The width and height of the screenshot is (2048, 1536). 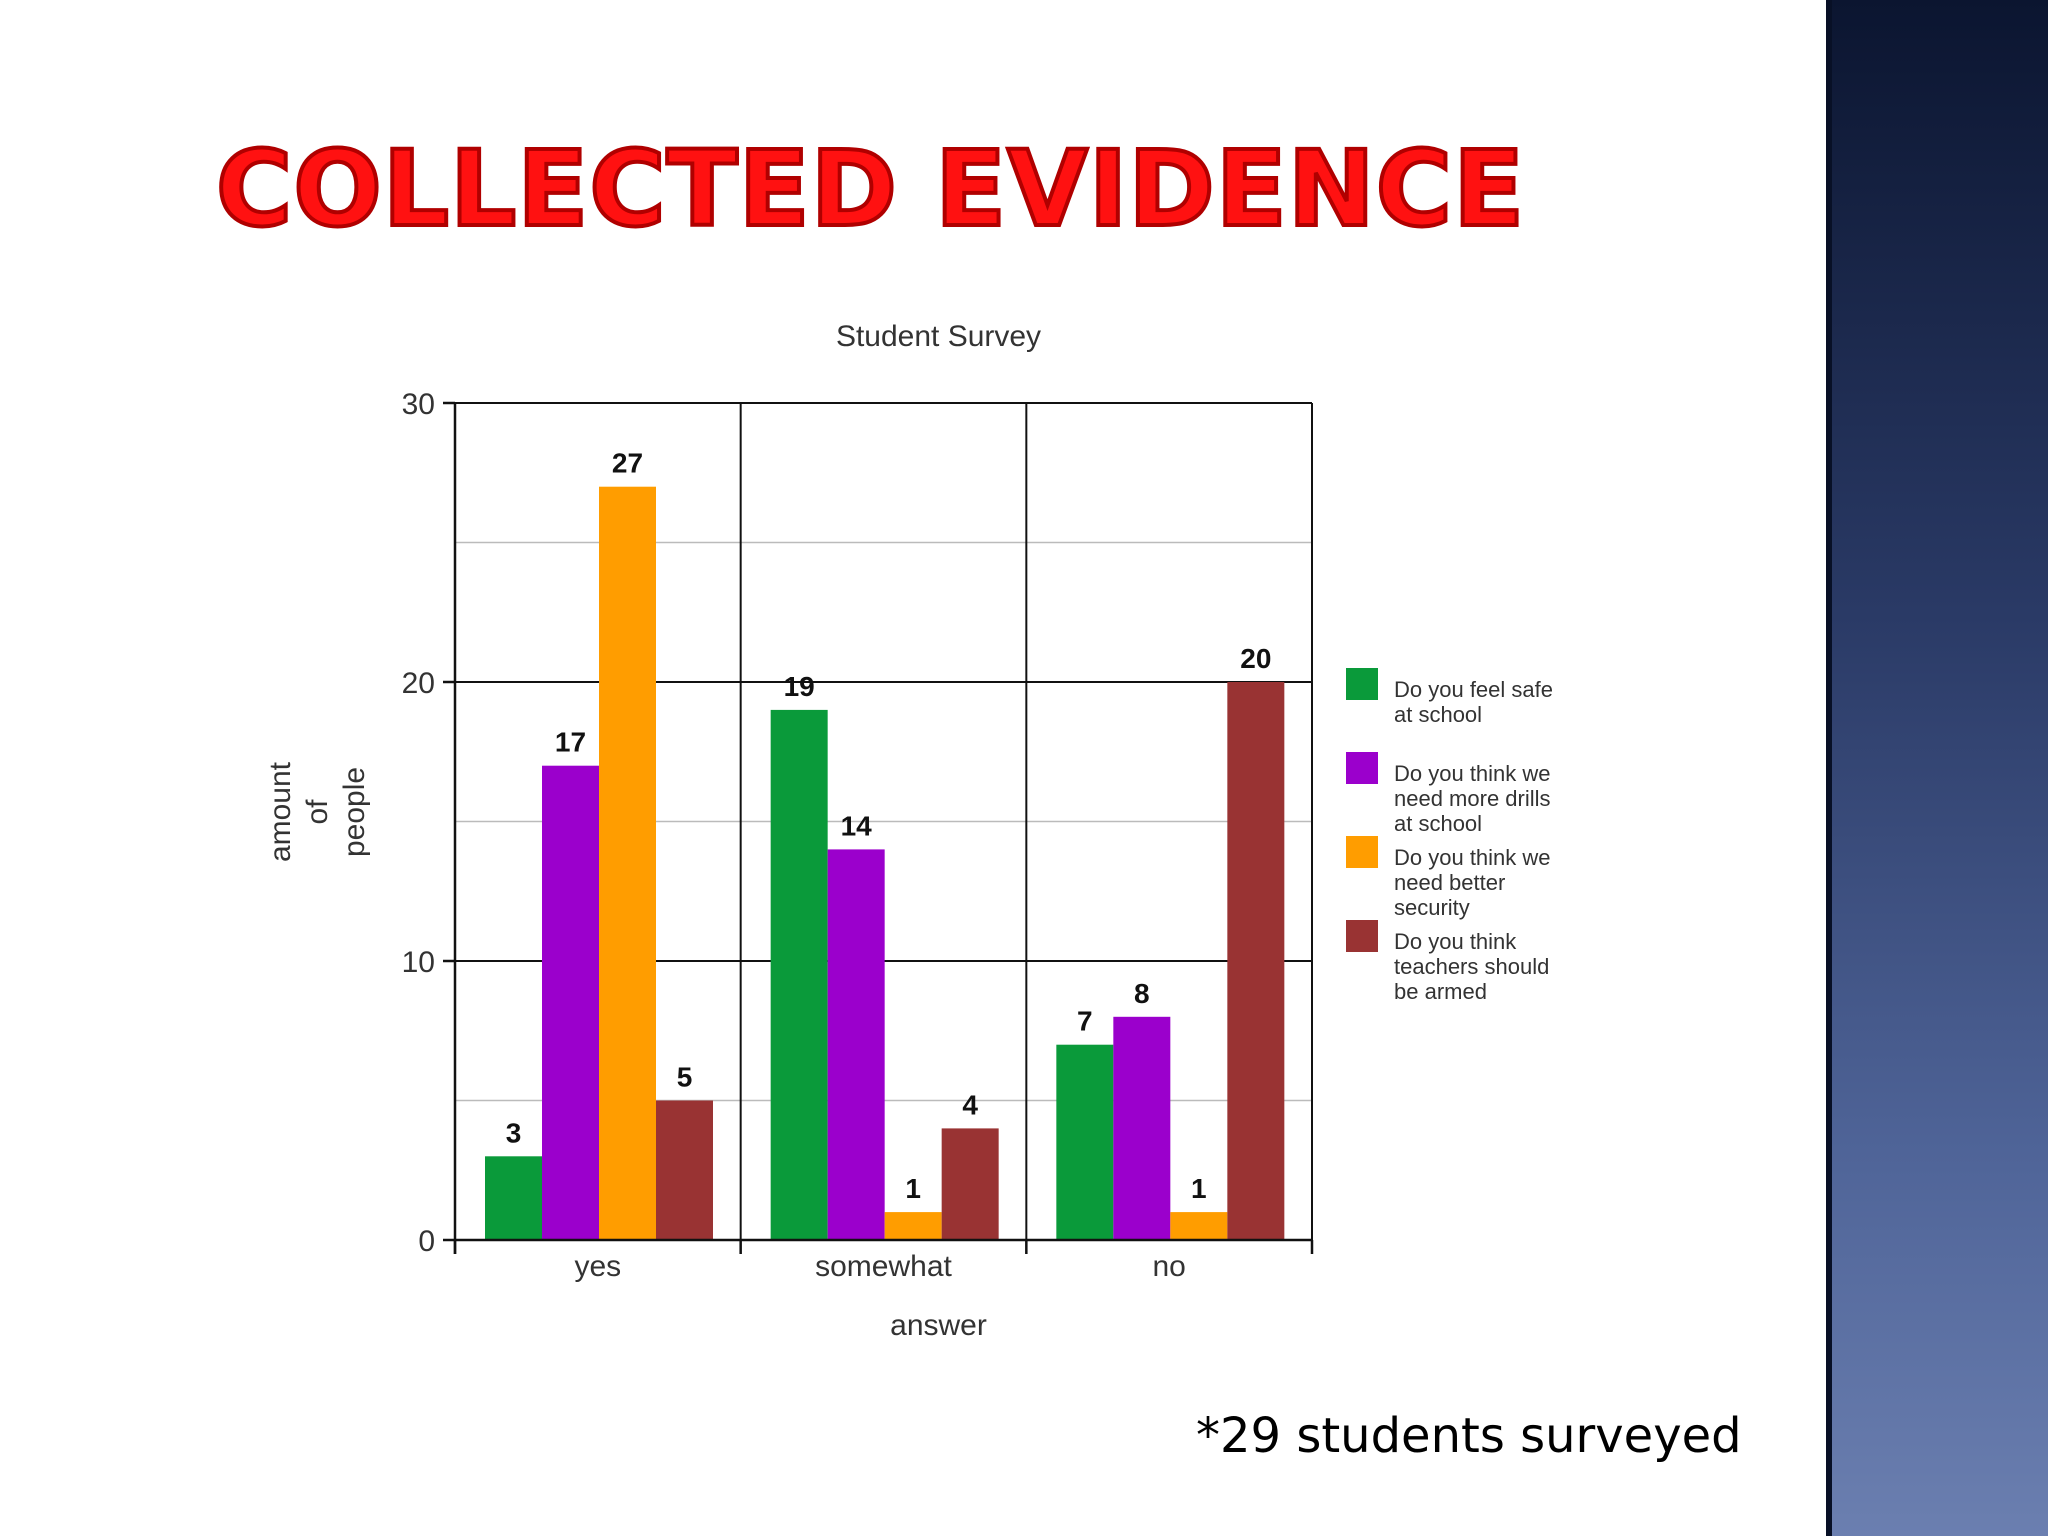 What do you see at coordinates (1829, 768) in the screenshot?
I see `side-decoration-edge` at bounding box center [1829, 768].